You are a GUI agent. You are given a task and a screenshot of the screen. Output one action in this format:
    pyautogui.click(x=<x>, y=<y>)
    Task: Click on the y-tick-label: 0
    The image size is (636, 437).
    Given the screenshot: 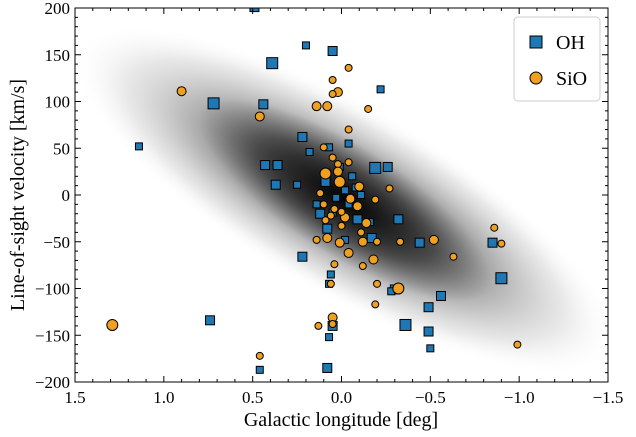 What is the action you would take?
    pyautogui.click(x=66, y=195)
    